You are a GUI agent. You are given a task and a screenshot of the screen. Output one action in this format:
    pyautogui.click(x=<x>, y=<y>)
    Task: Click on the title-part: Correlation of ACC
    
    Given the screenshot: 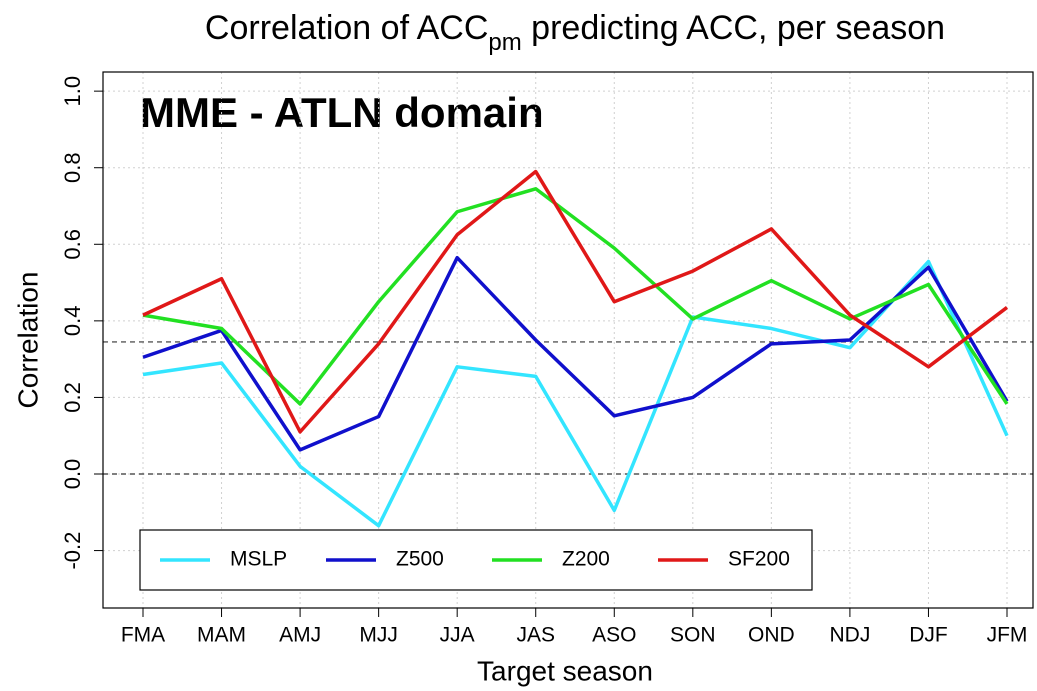 What is the action you would take?
    pyautogui.click(x=346, y=28)
    